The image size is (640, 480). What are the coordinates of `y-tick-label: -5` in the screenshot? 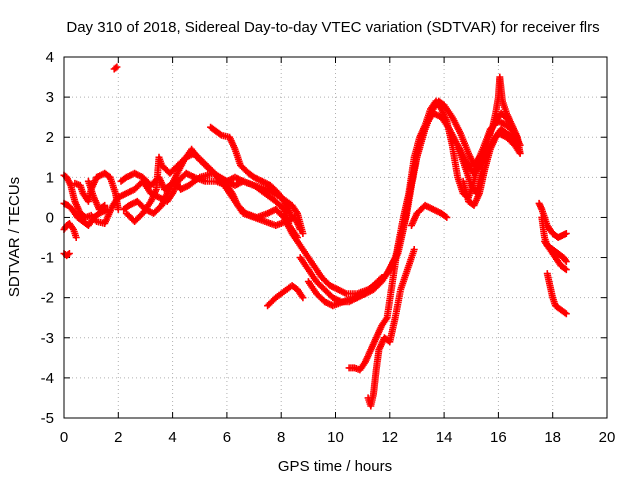 It's located at (47, 418).